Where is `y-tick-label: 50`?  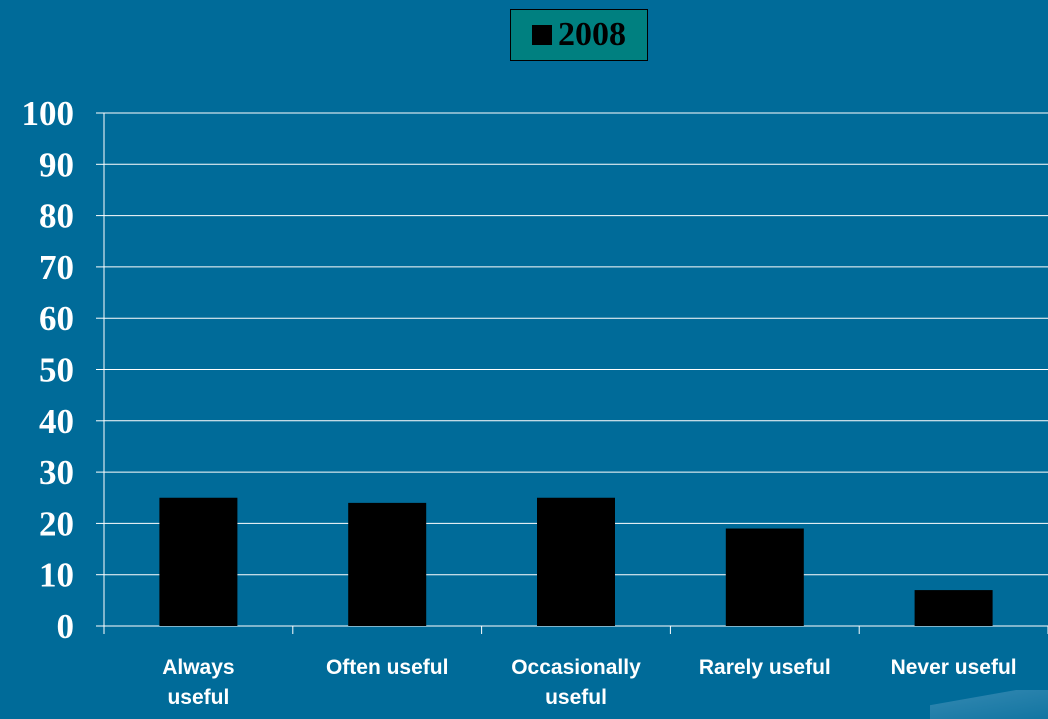 y-tick-label: 50 is located at coordinates (56, 370).